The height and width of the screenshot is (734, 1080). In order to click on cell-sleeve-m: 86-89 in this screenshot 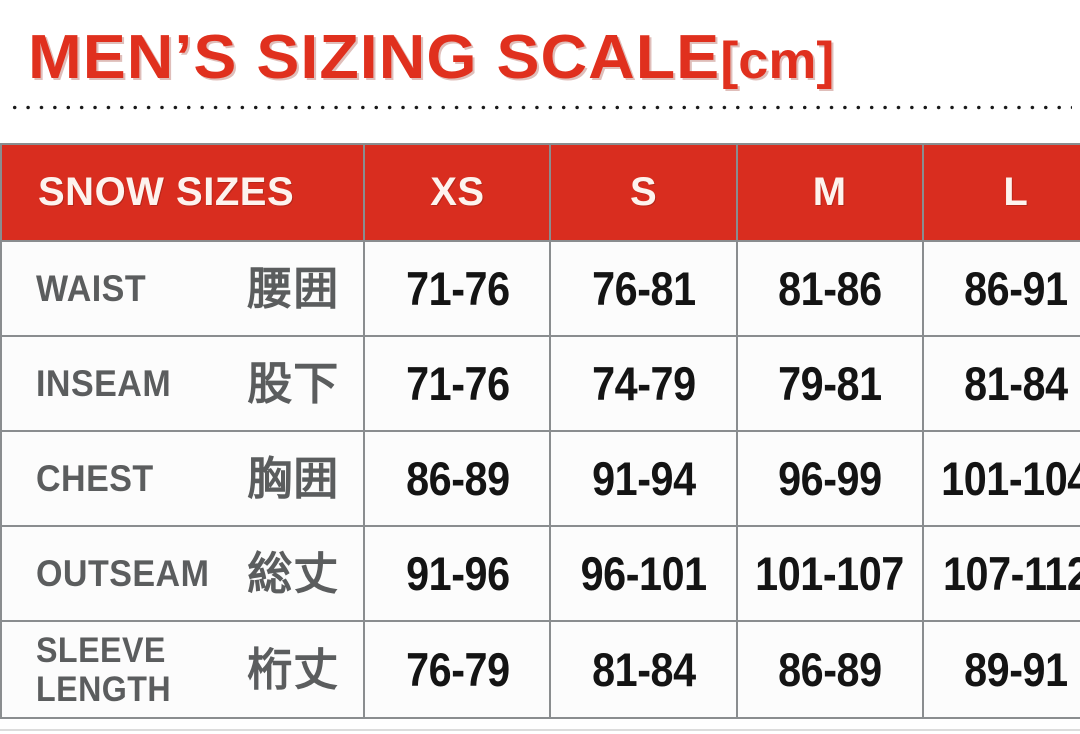, I will do `click(829, 669)`.